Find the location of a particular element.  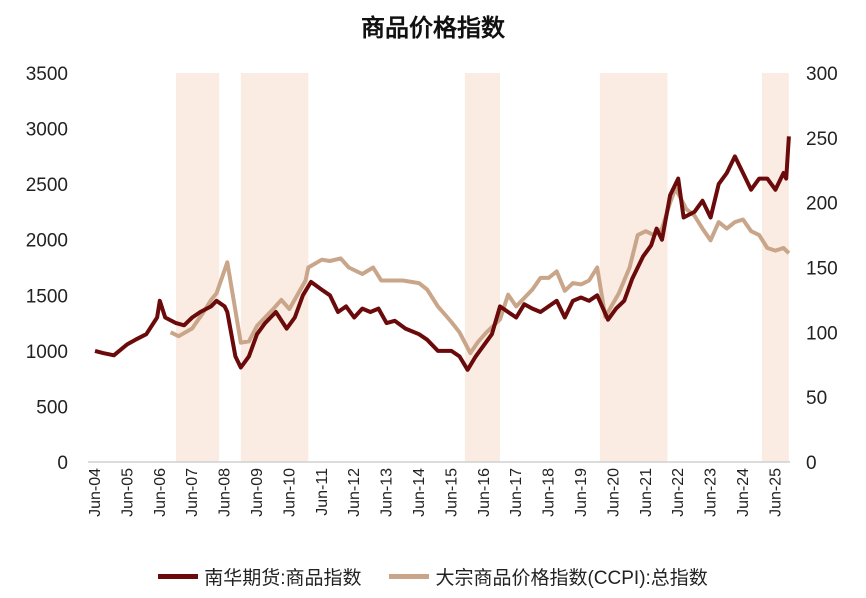

x-tick-label: Jun-20 is located at coordinates (613, 492).